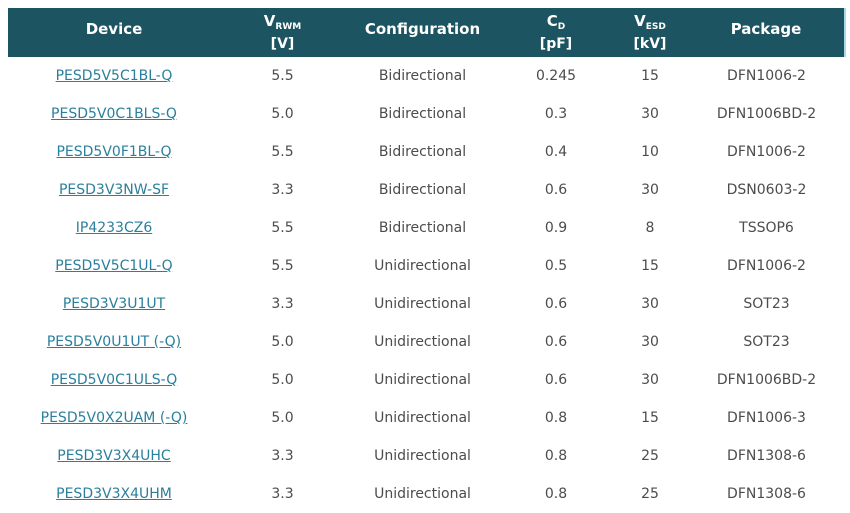 The height and width of the screenshot is (513, 850). Describe the element at coordinates (556, 266) in the screenshot. I see `cd-cell: 0.5` at that location.